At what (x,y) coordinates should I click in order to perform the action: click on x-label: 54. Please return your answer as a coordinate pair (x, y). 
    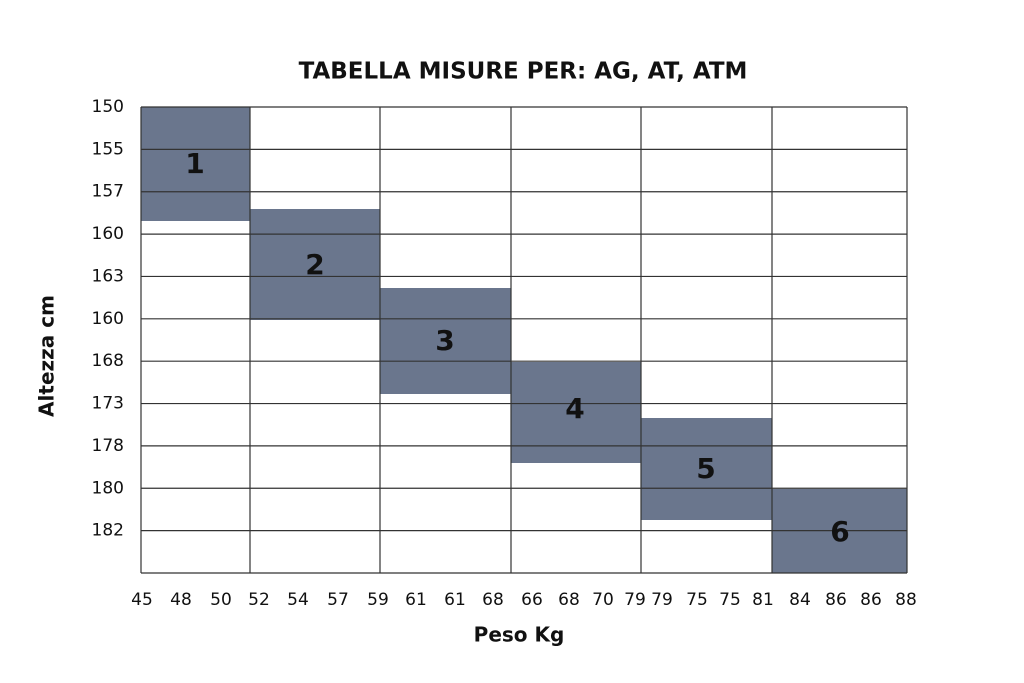
    Looking at the image, I should click on (298, 600).